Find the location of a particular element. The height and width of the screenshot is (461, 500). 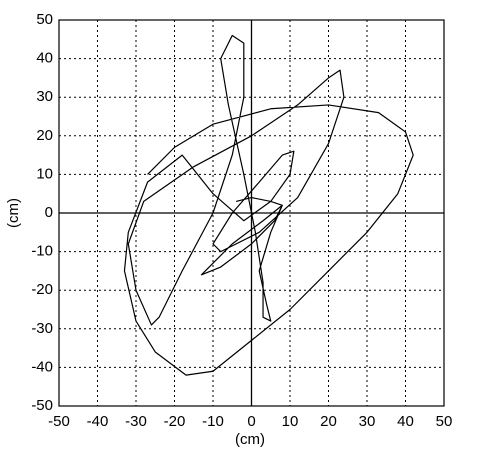

y-tick-label: -10 is located at coordinates (42, 251).